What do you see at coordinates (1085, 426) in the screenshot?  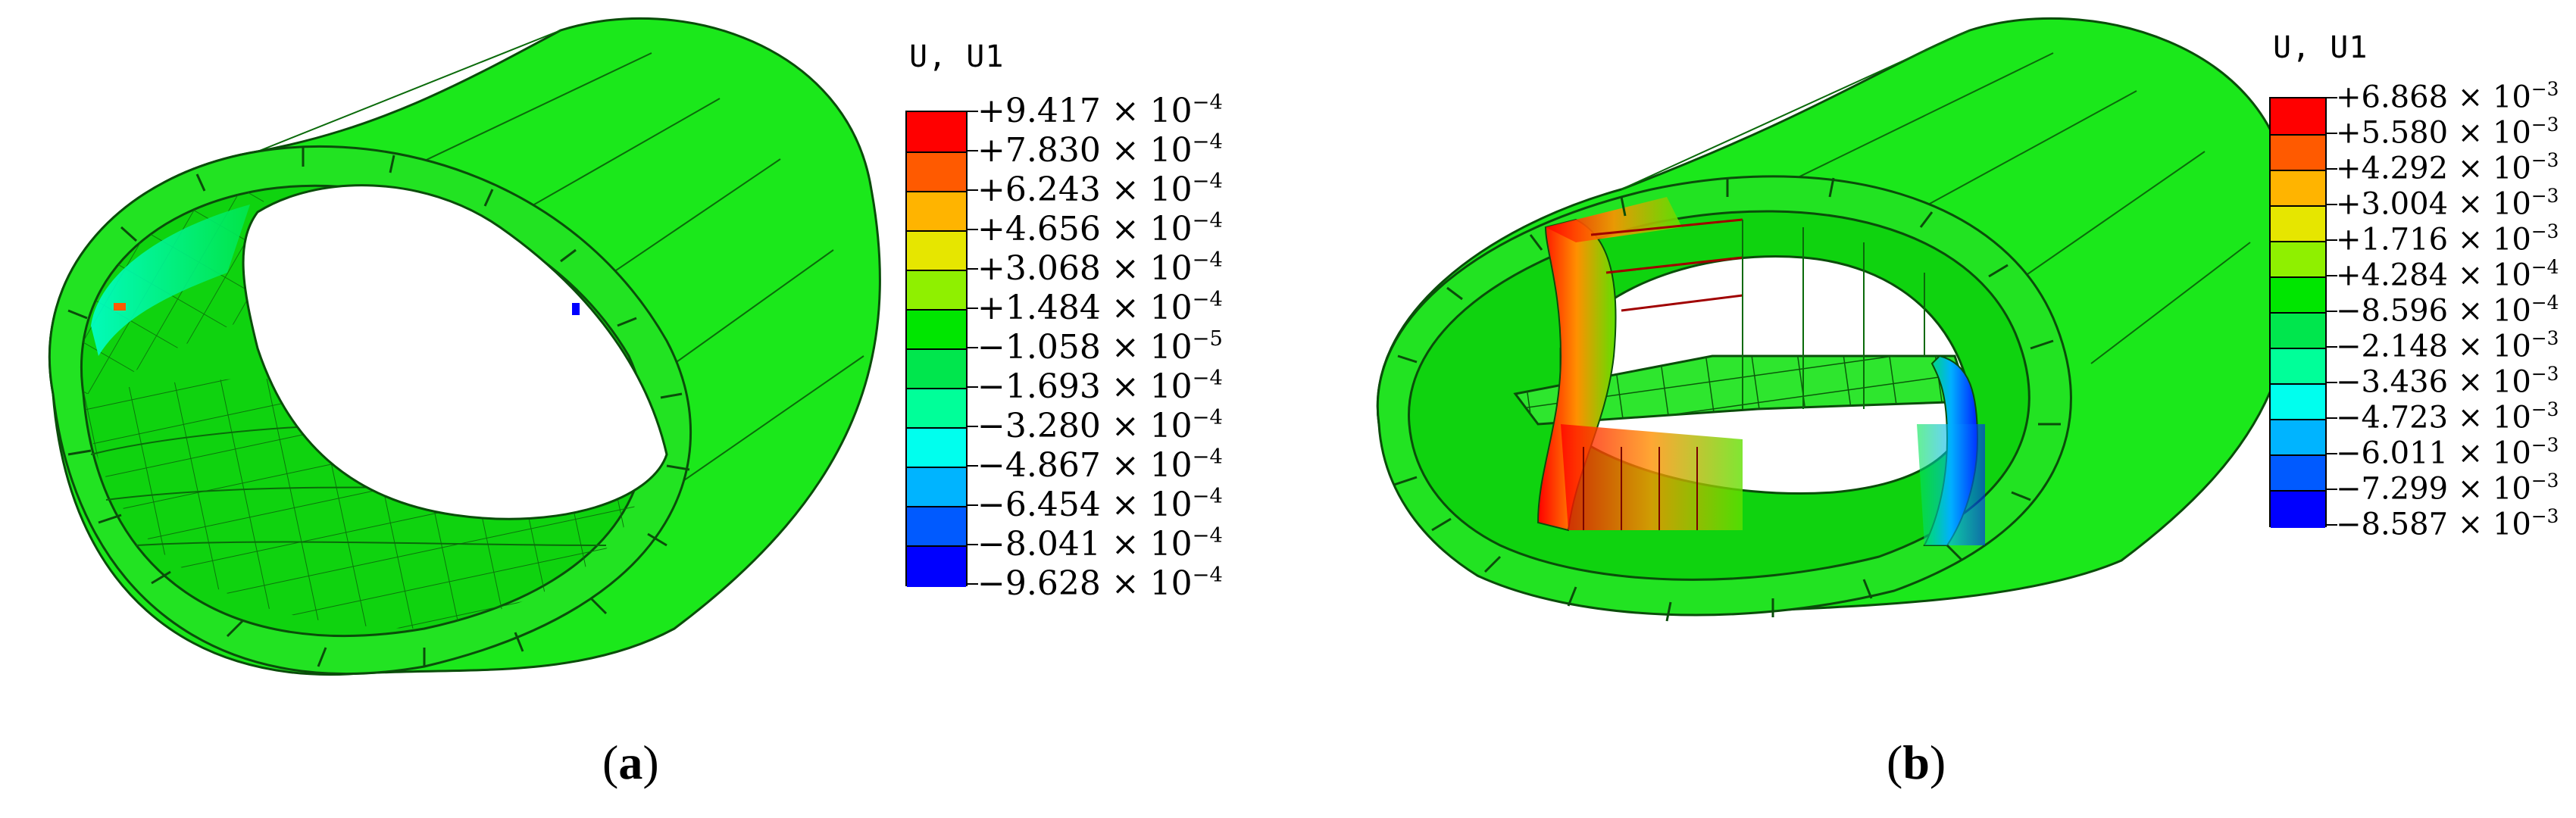 I see `legend-label-value: −3.280 × 10` at bounding box center [1085, 426].